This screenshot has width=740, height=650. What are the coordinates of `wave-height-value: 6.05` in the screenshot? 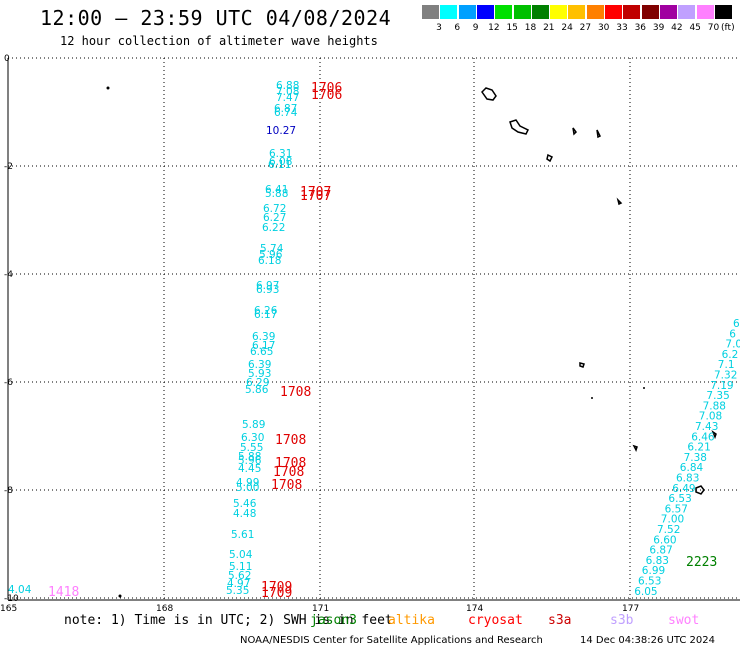 It's located at (645, 592).